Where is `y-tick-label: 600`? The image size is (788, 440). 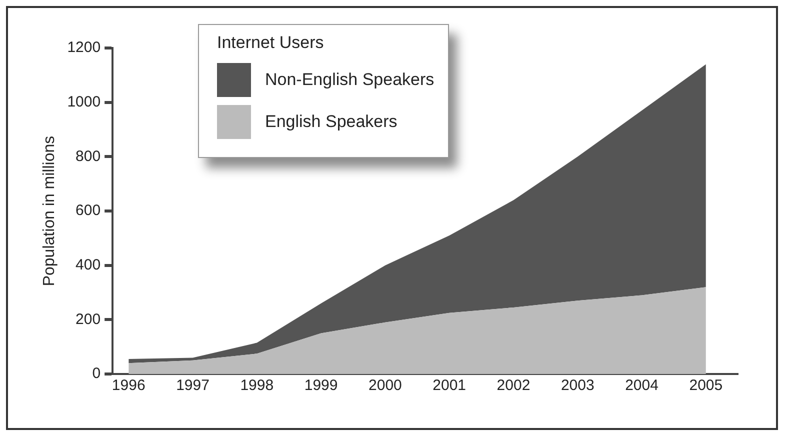 y-tick-label: 600 is located at coordinates (88, 211).